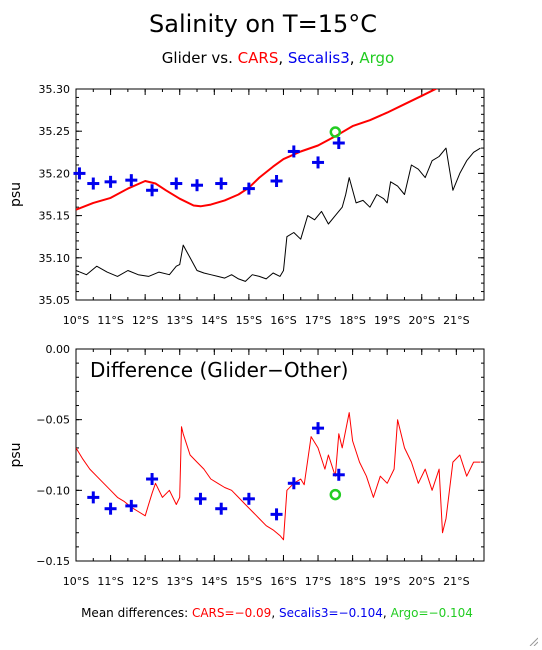 Image resolution: width=542 pixels, height=650 pixels. Describe the element at coordinates (55, 173) in the screenshot. I see `top-ytick-label: 35.20` at that location.